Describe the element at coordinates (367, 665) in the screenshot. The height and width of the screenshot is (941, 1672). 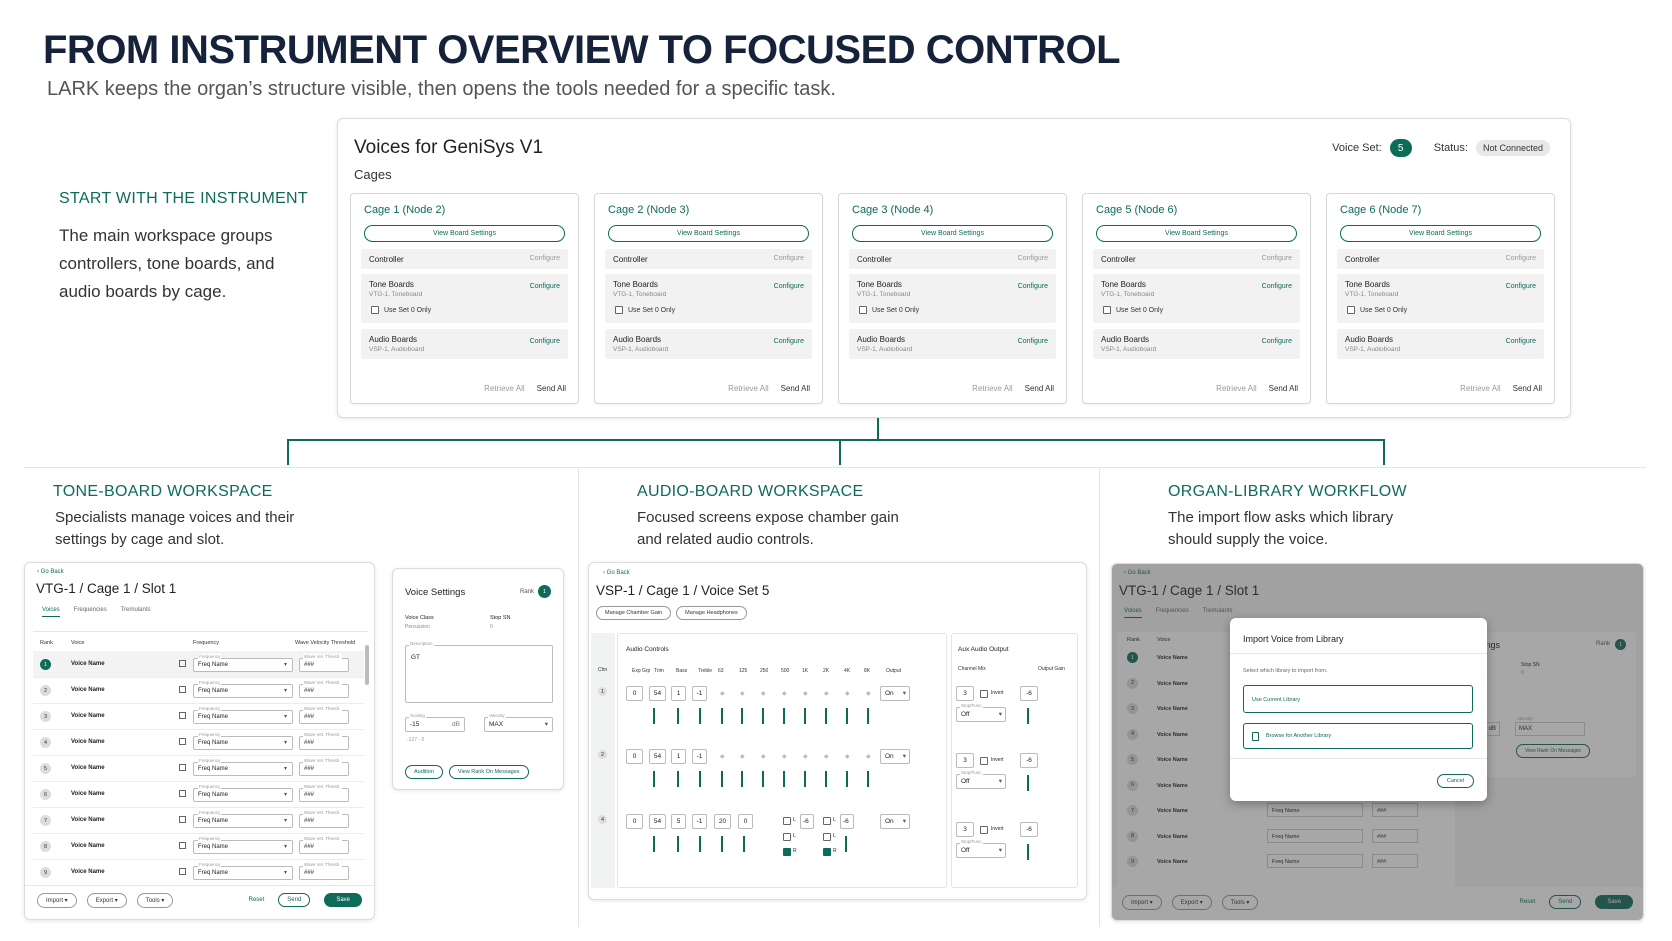
I see `scrollbar` at that location.